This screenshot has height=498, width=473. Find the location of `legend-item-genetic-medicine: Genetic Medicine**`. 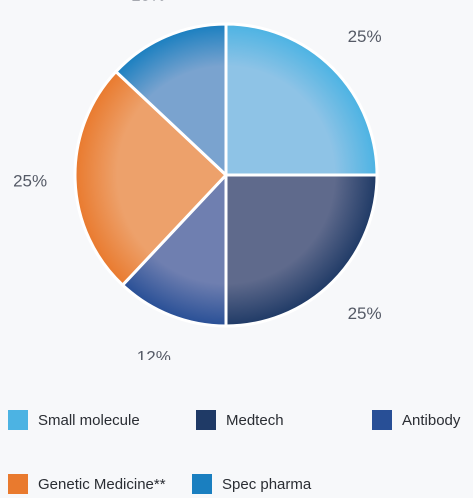

legend-item-genetic-medicine: Genetic Medicine** is located at coordinates (87, 484).